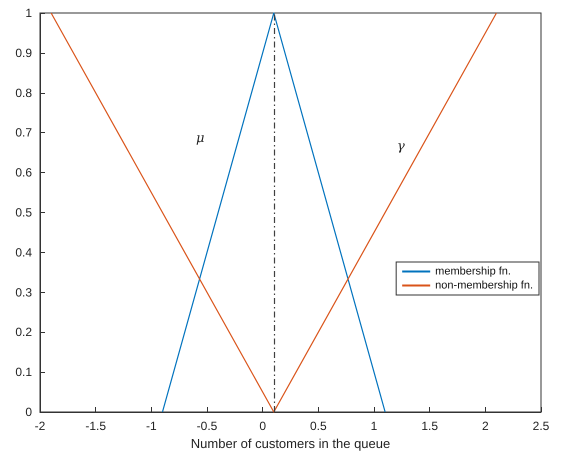 Image resolution: width=569 pixels, height=466 pixels. What do you see at coordinates (23, 292) in the screenshot?
I see `y-tick-label: 0.3` at bounding box center [23, 292].